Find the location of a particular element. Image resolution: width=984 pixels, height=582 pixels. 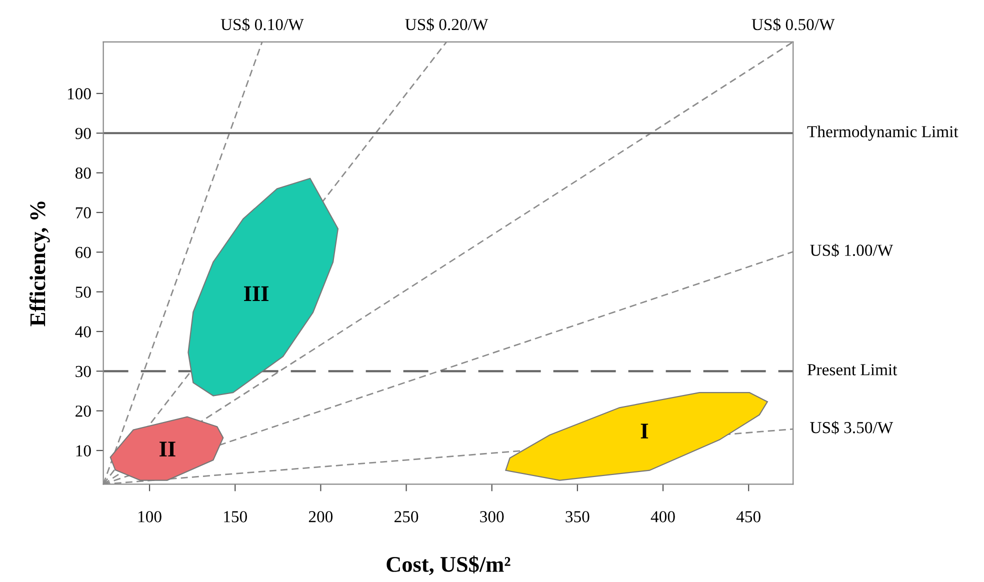

ref-line-label: Thermodynamic Limit is located at coordinates (882, 133).